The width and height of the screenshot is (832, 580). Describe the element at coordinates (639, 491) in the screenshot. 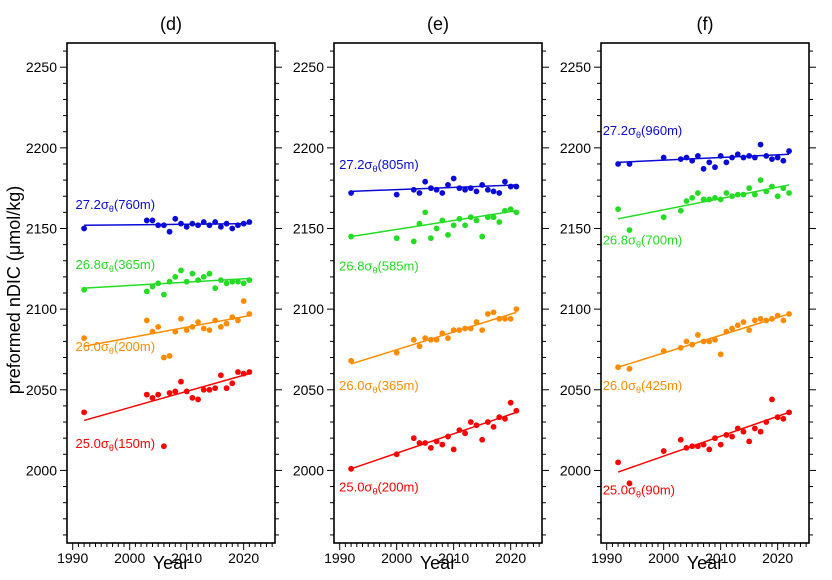

I see `series-label: 25.0σθ(90m)` at that location.